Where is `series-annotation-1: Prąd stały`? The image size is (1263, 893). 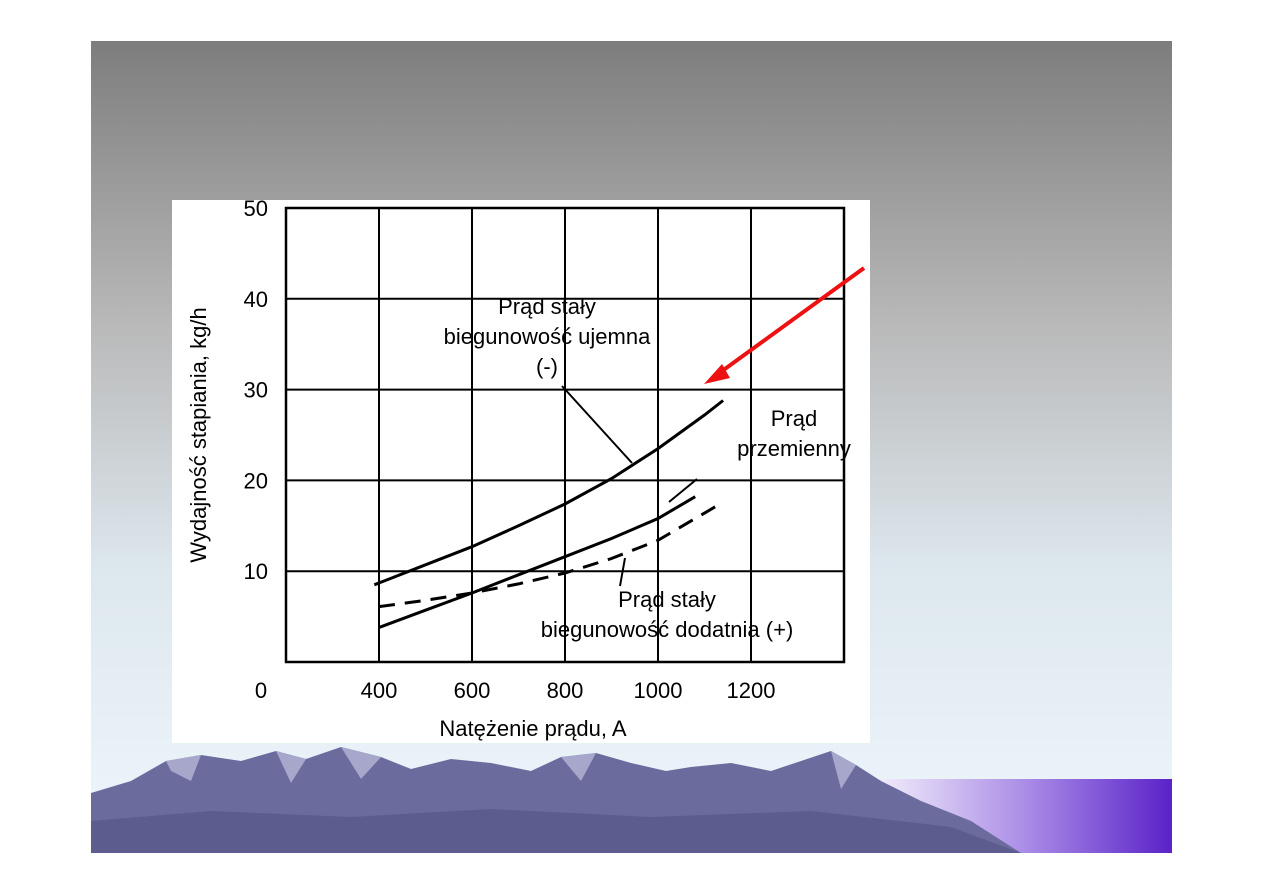
series-annotation-1: Prąd stały is located at coordinates (547, 306).